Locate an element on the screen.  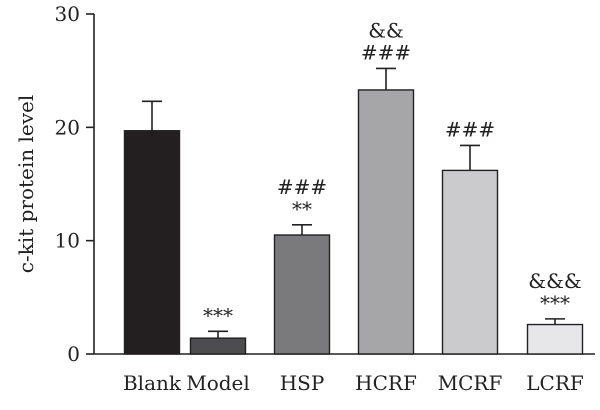
annotation-mcrf: ### is located at coordinates (470, 129).